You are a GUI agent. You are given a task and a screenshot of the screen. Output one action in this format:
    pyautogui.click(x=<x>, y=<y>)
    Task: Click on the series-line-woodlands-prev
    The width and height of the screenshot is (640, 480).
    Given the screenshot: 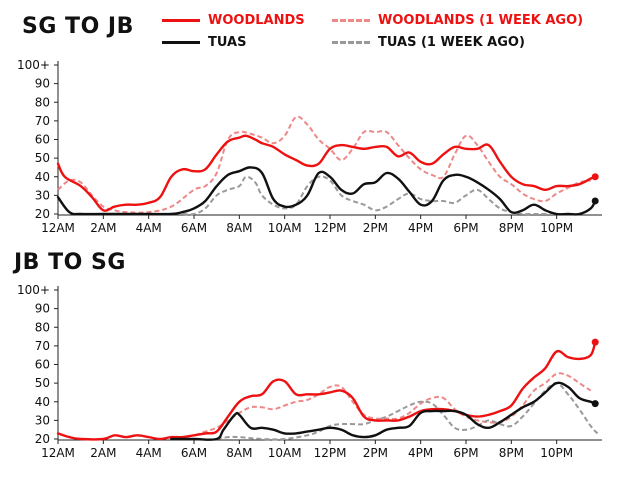 What is the action you would take?
    pyautogui.click(x=381, y=406)
    